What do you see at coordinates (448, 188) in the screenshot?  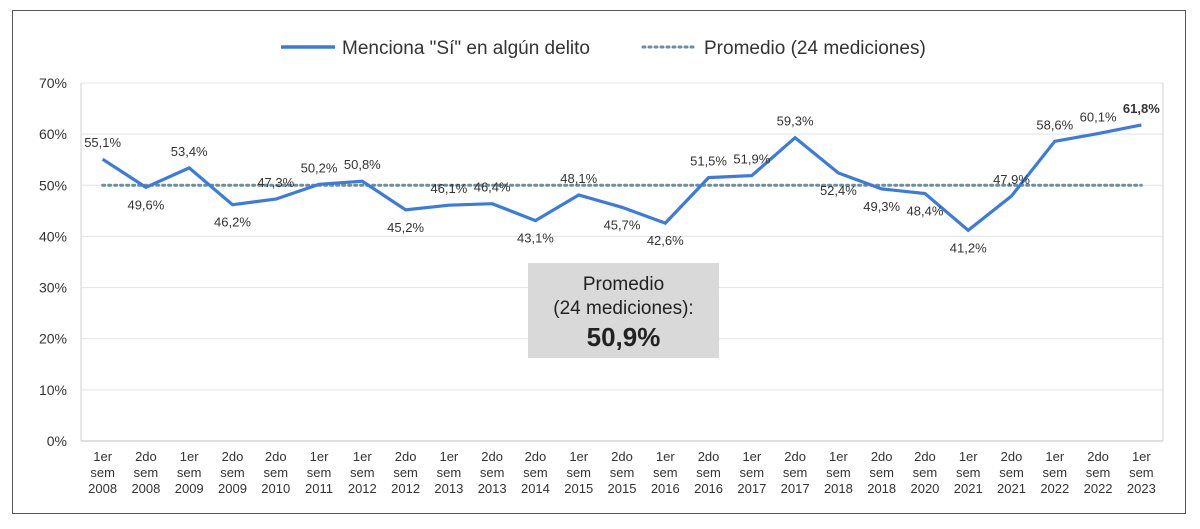 I see `data-label: 46,1%` at bounding box center [448, 188].